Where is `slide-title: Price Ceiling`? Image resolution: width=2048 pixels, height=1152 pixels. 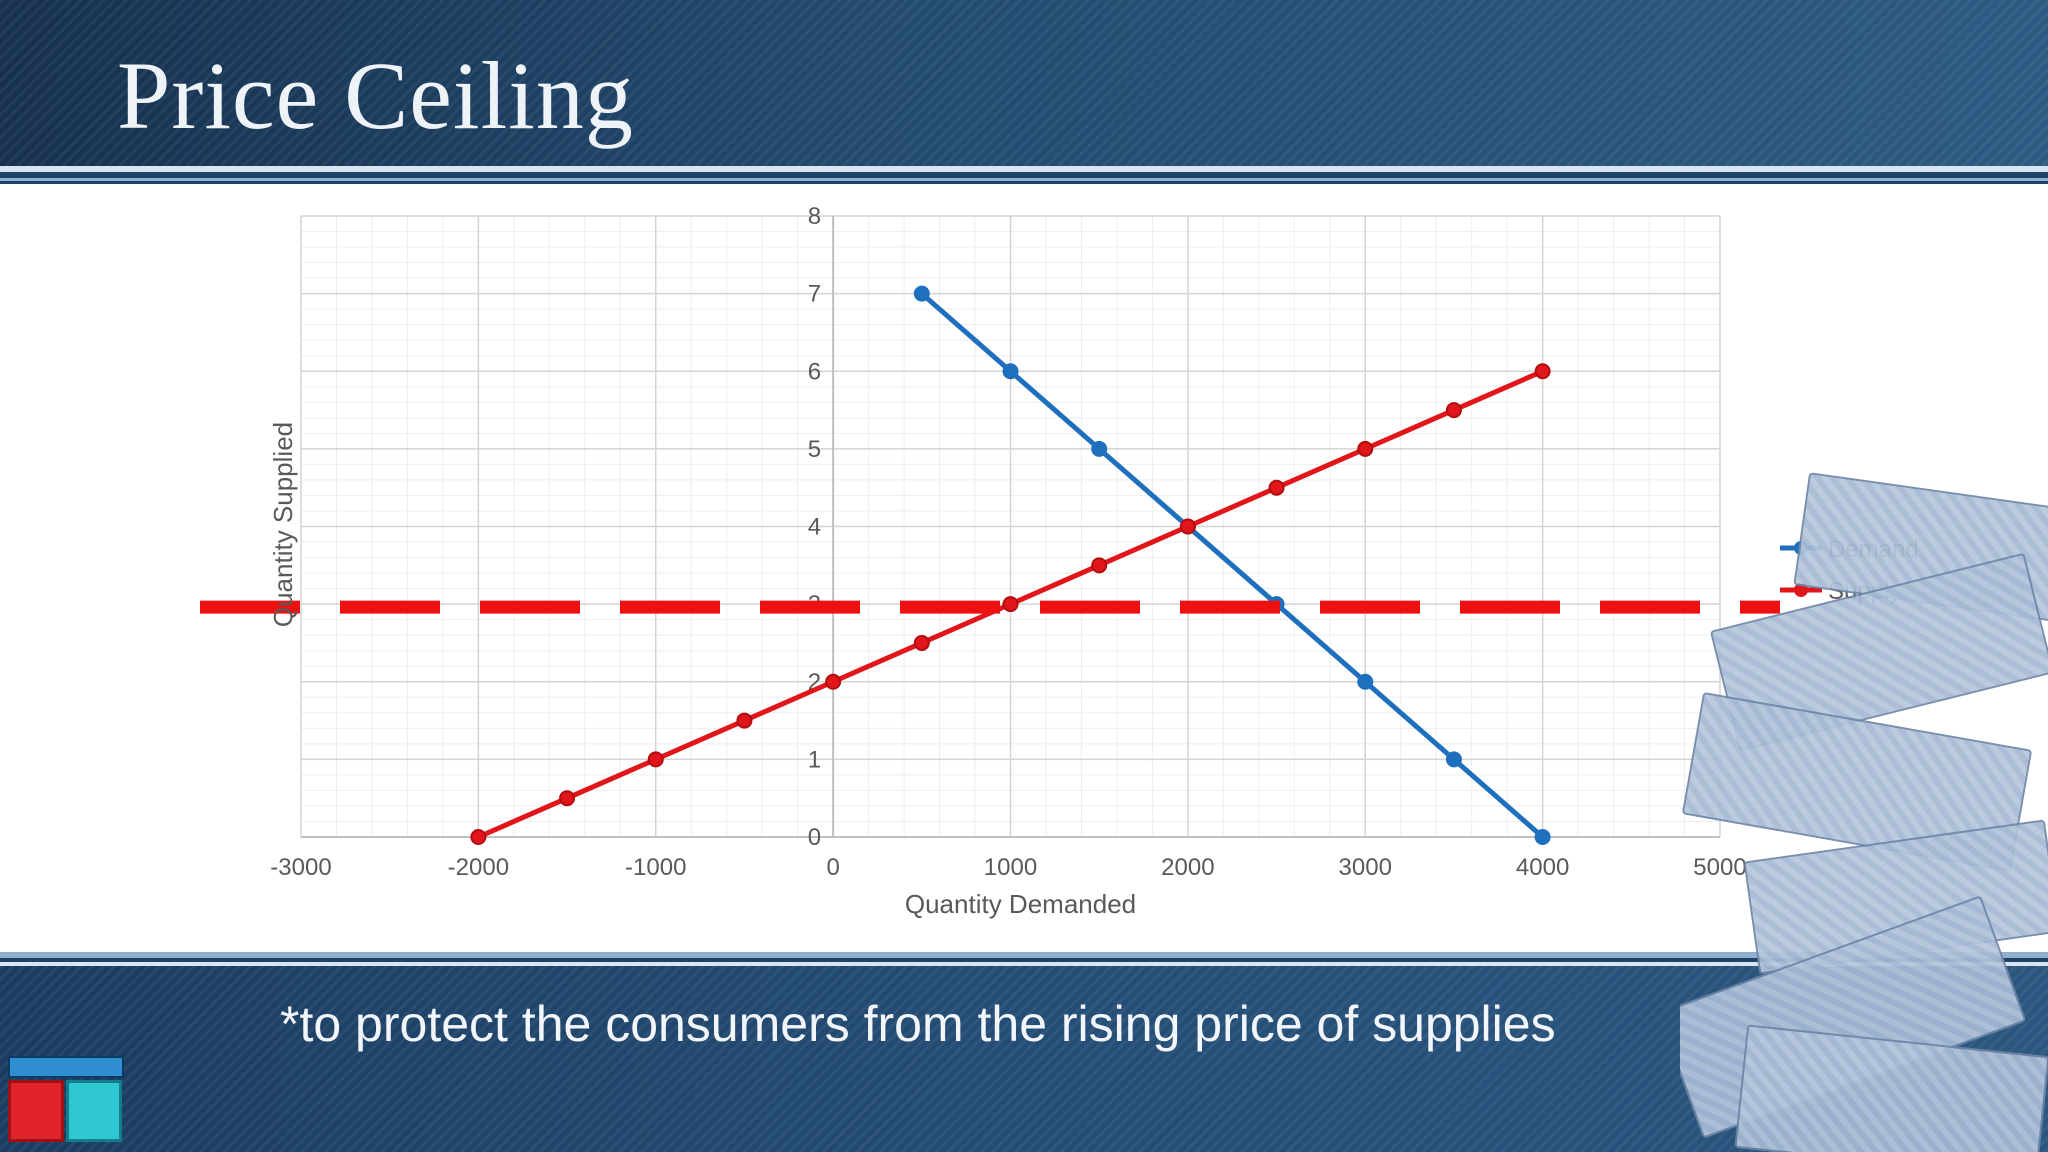
slide-title: Price Ceiling is located at coordinates (375, 95).